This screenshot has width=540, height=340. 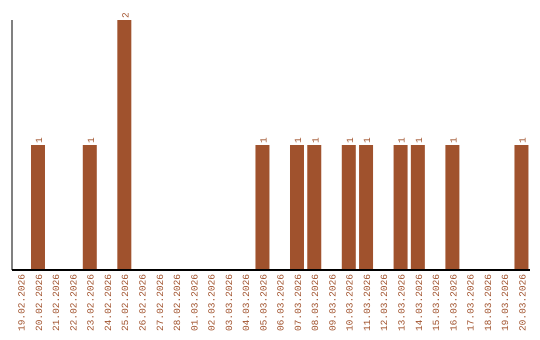 What do you see at coordinates (39, 303) in the screenshot?
I see `x-tick-label: 20.02.2026` at bounding box center [39, 303].